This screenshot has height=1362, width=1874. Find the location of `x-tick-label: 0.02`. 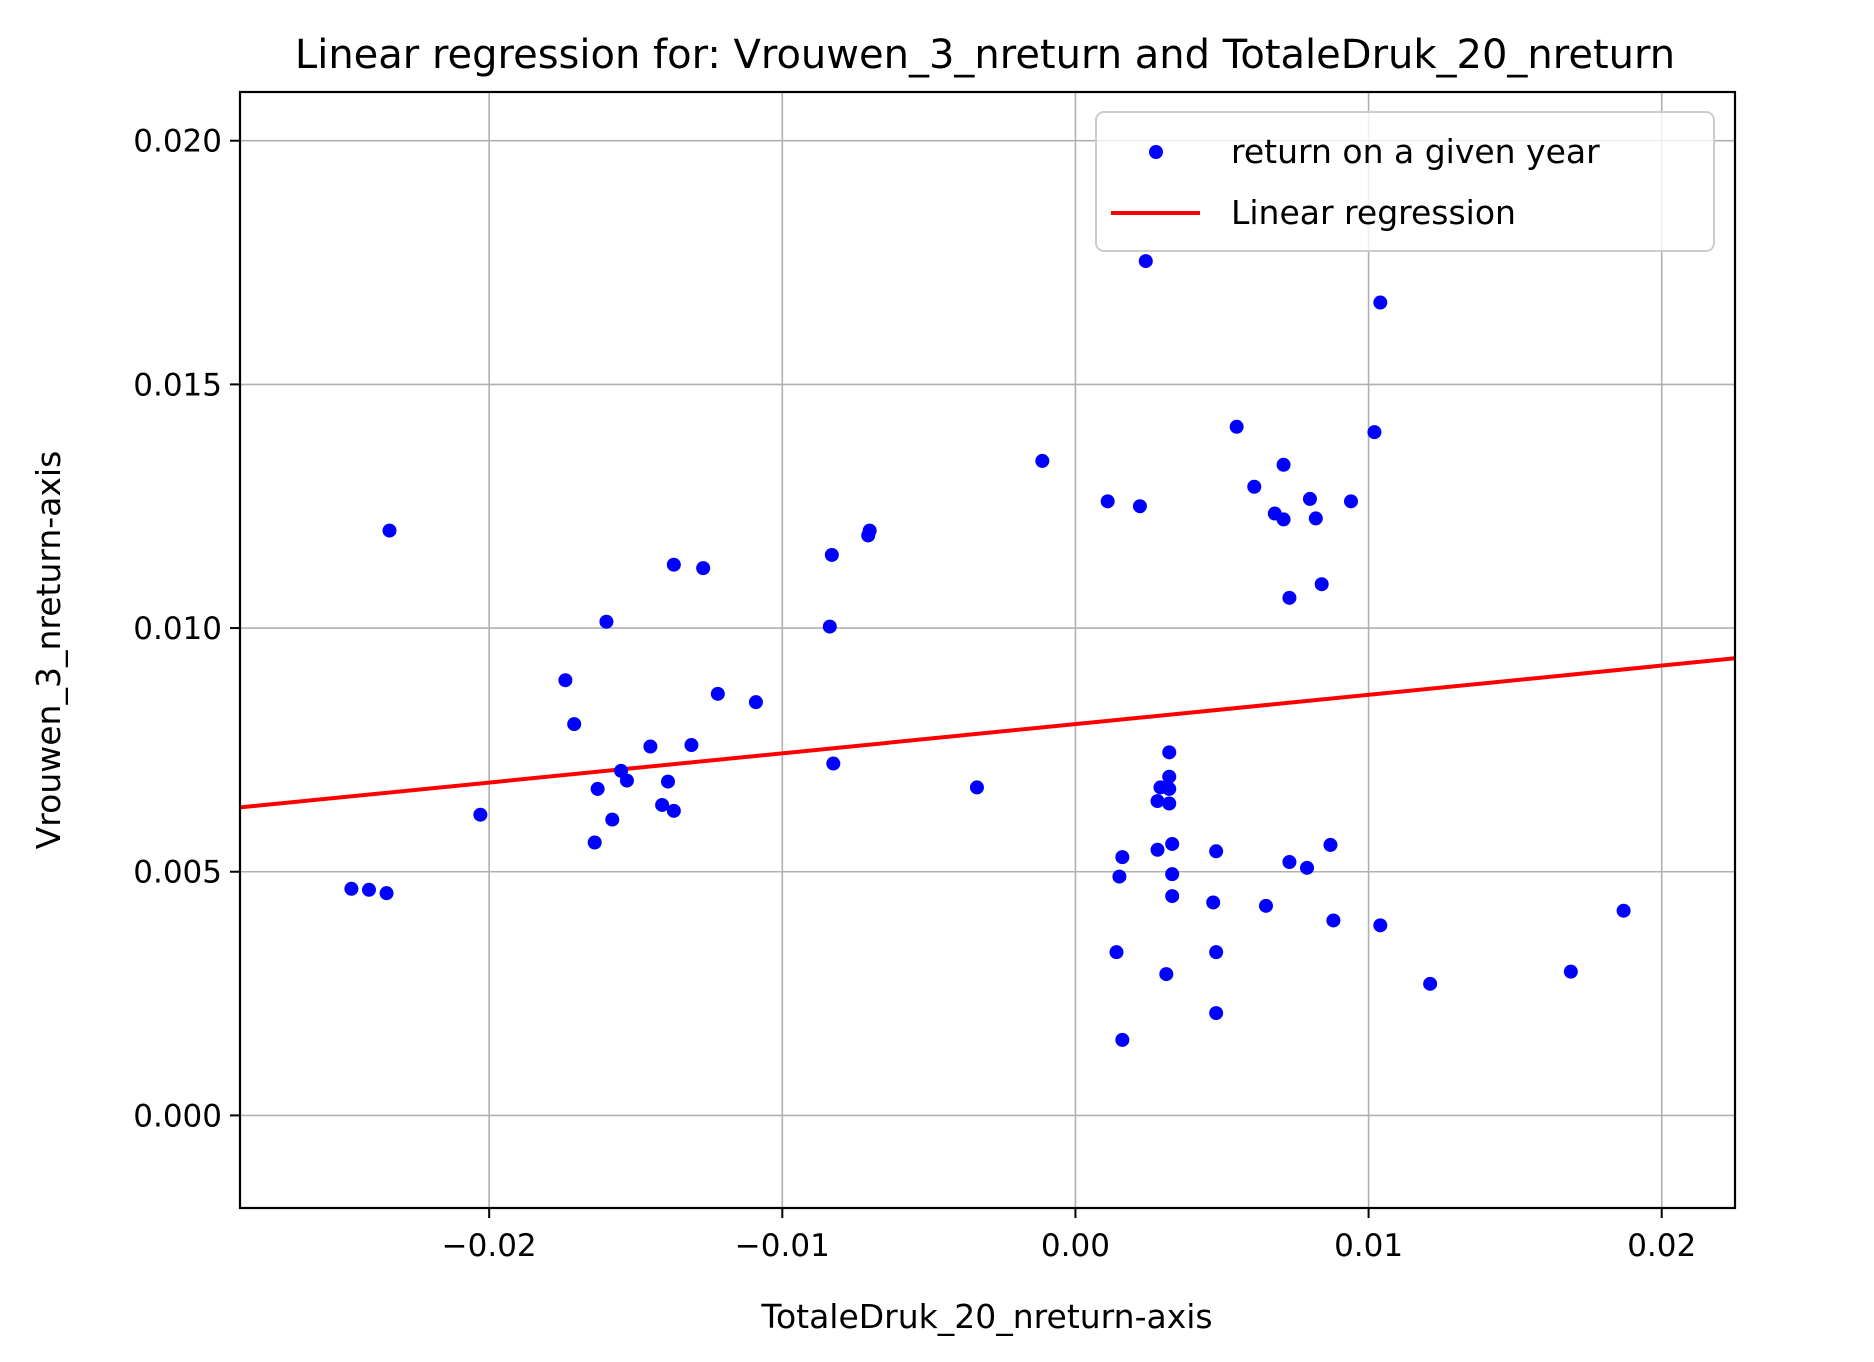

x-tick-label: 0.02 is located at coordinates (1661, 1246).